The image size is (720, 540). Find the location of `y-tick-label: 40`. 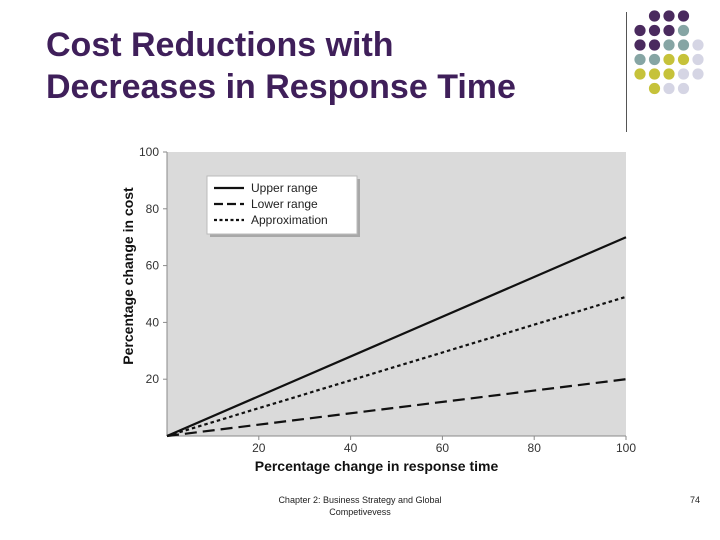

y-tick-label: 40 is located at coordinates (153, 322).